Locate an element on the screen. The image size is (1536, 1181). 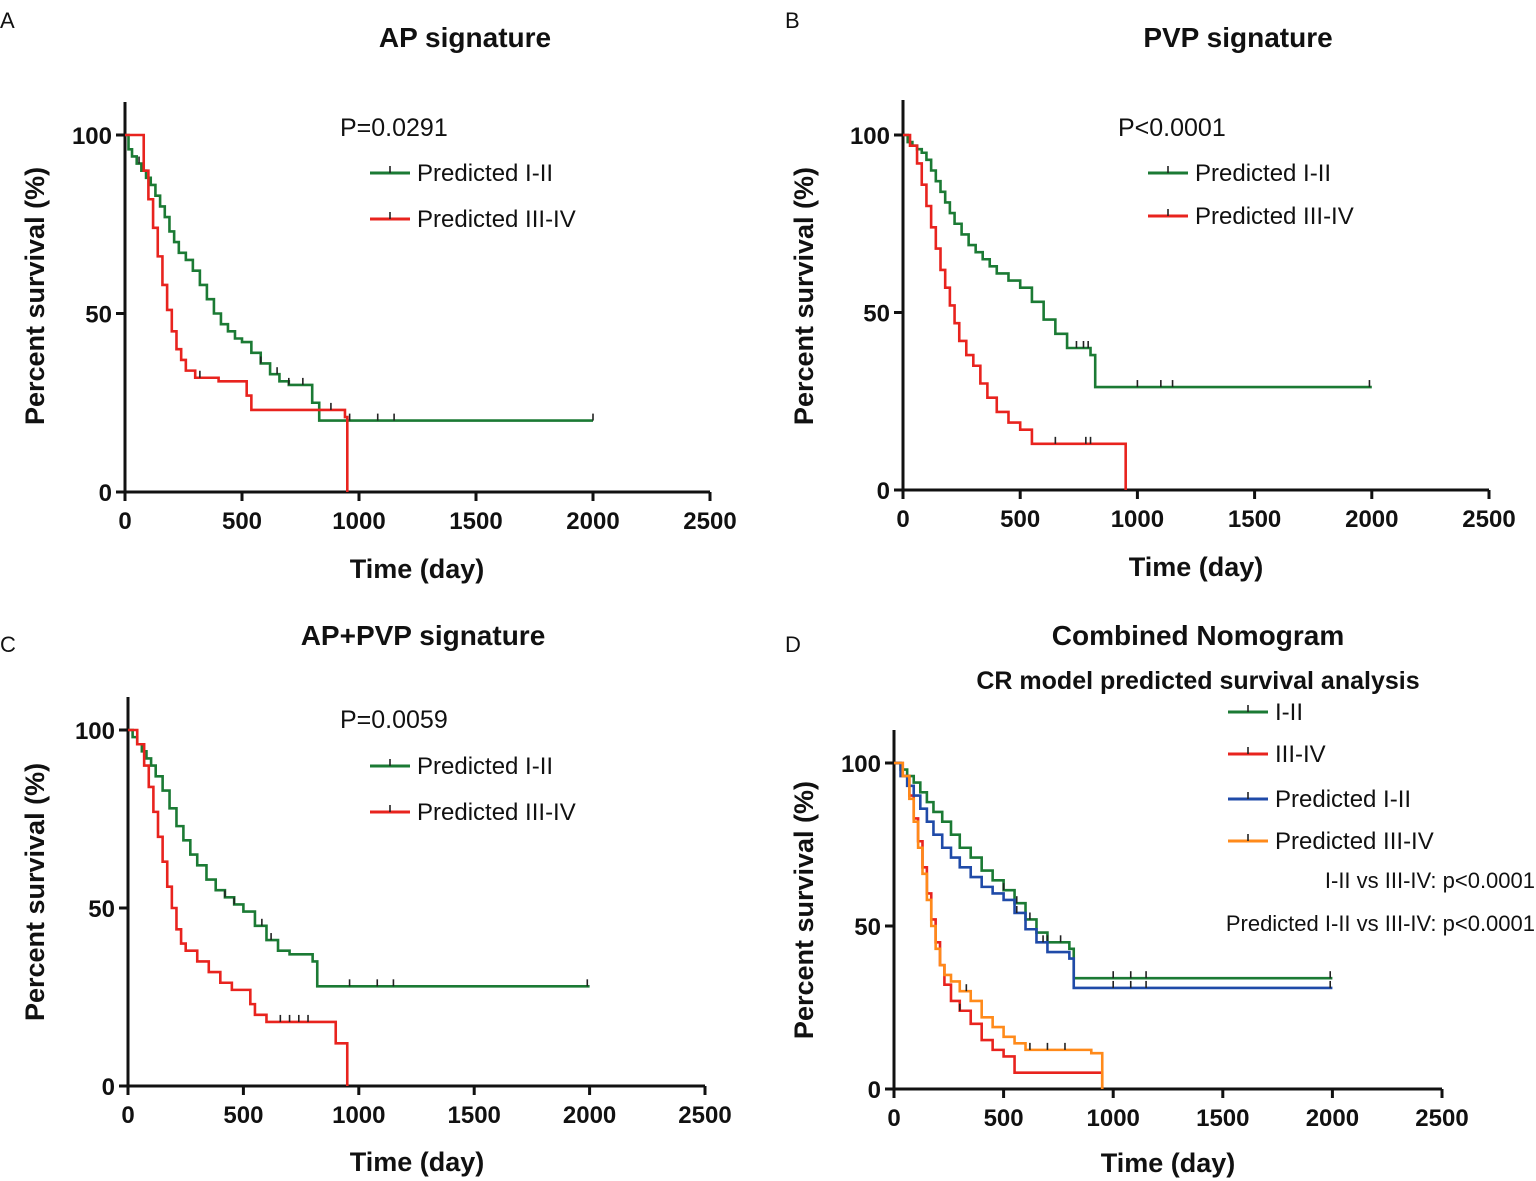
legend-label: III-IV is located at coordinates (1300, 754).